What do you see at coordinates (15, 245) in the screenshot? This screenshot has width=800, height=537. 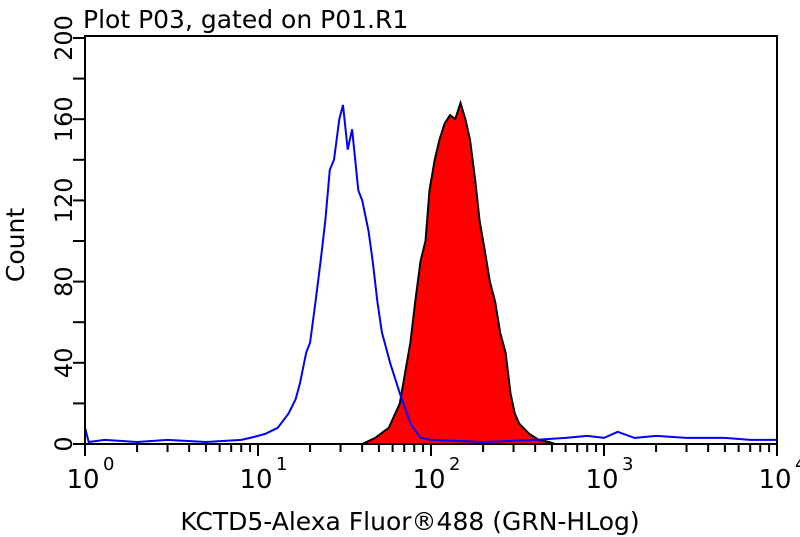 I see `y-axis-label: Count` at bounding box center [15, 245].